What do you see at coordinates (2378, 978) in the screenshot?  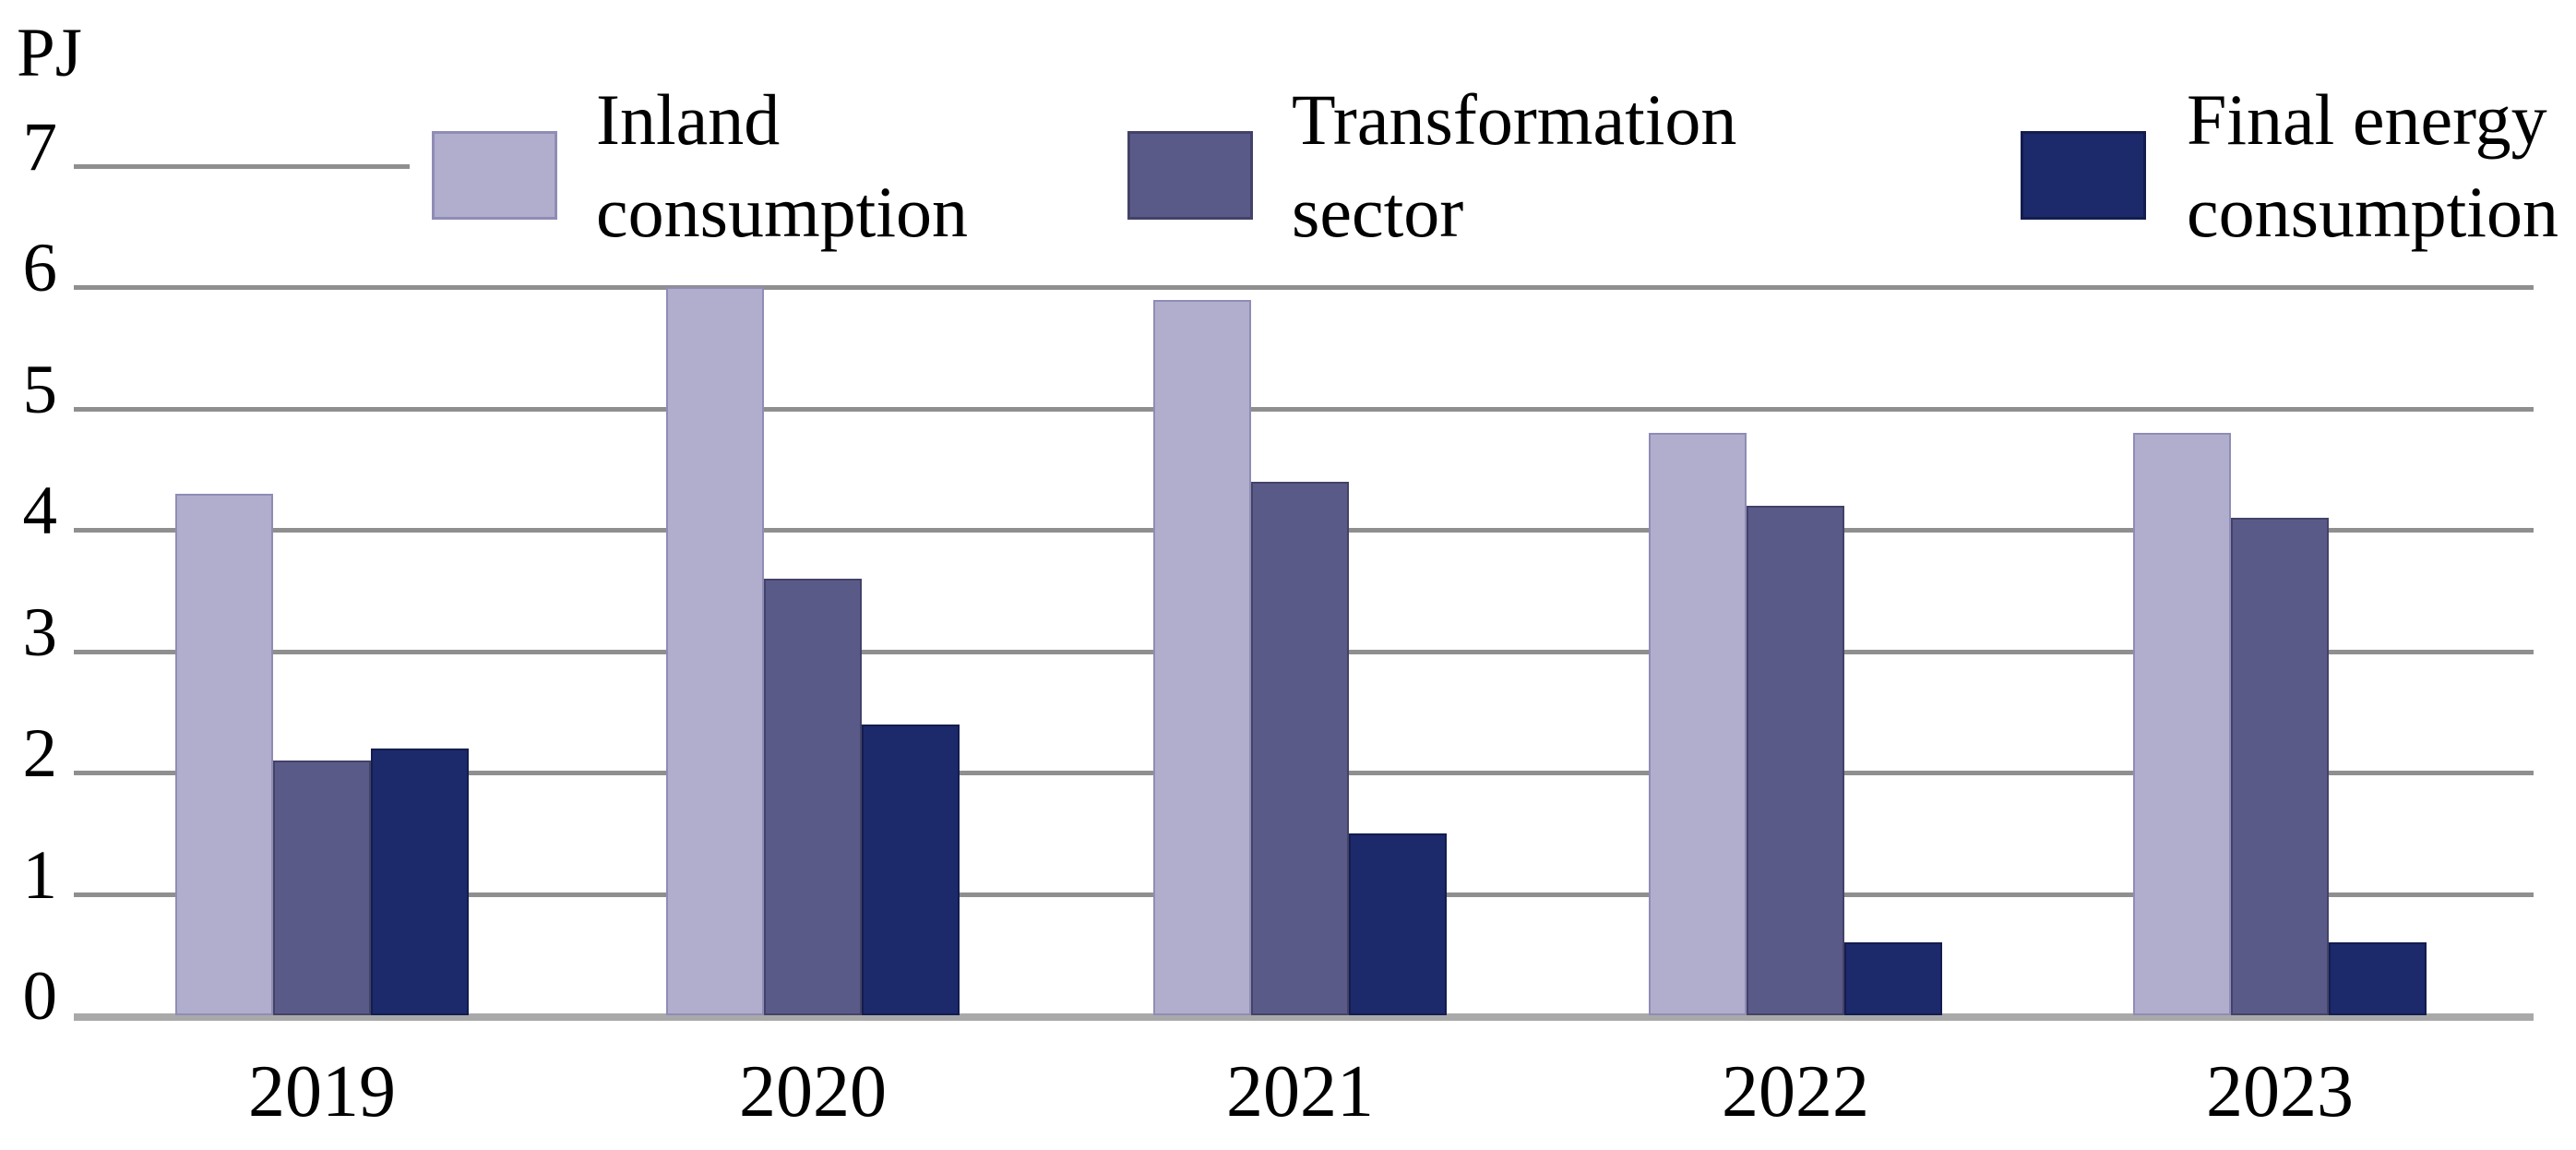 I see `bar-final-energy-consumption-2023` at bounding box center [2378, 978].